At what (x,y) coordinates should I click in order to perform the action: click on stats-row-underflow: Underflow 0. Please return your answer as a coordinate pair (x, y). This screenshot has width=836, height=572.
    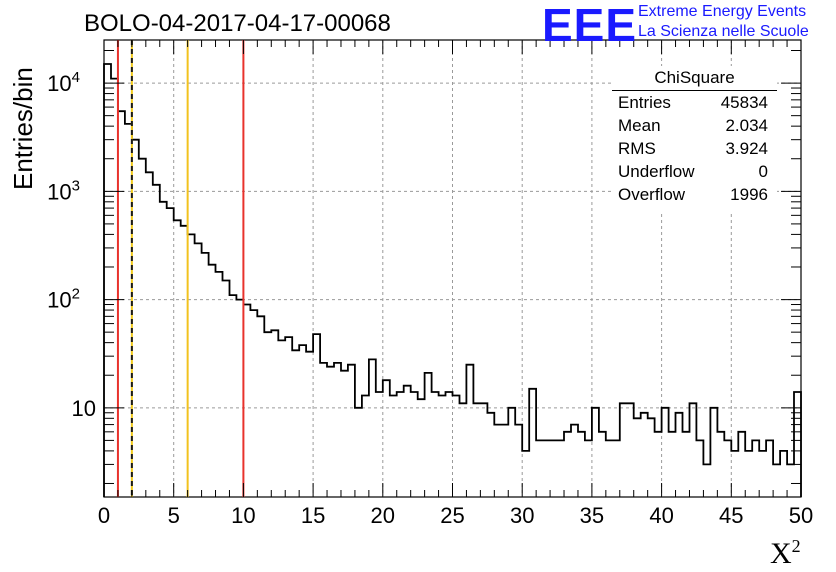
    Looking at the image, I should click on (693, 172).